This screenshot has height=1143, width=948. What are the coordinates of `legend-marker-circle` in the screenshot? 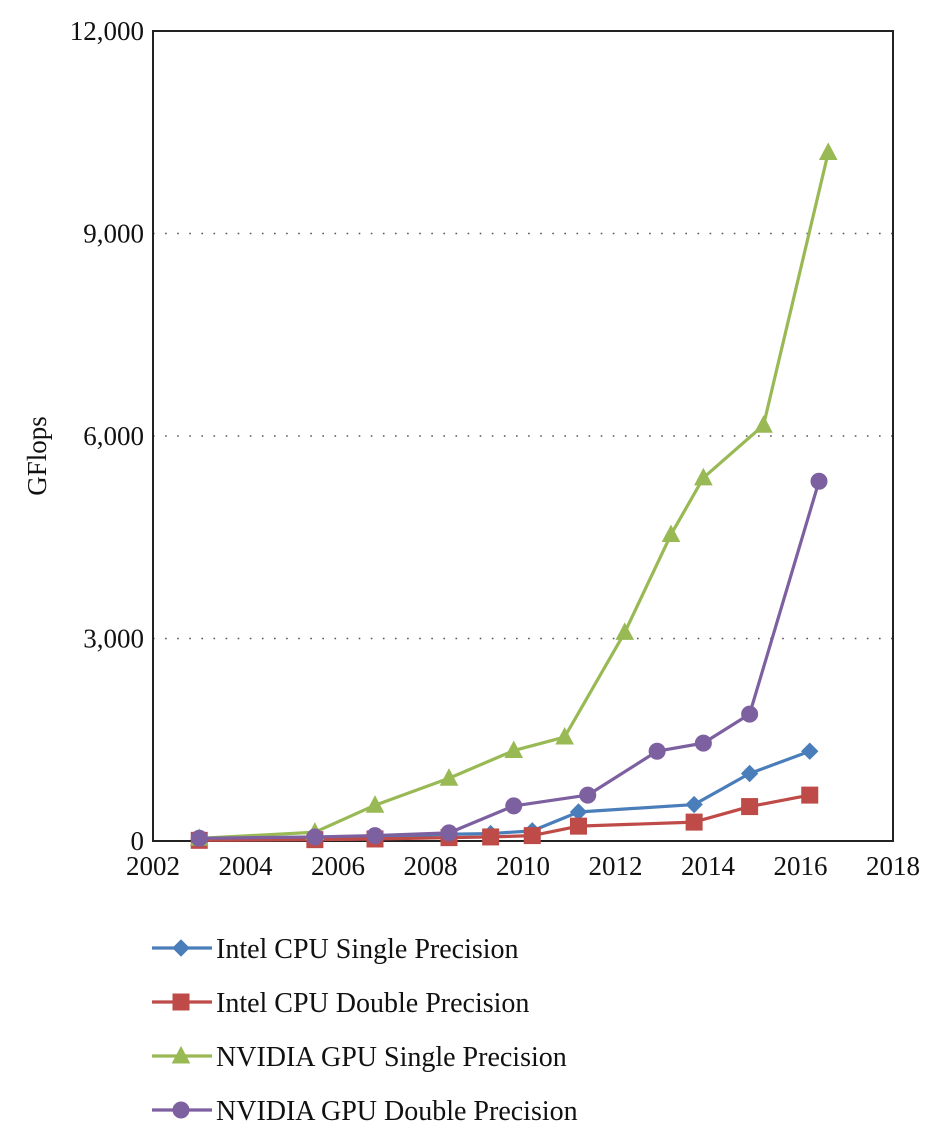 It's located at (181, 1110).